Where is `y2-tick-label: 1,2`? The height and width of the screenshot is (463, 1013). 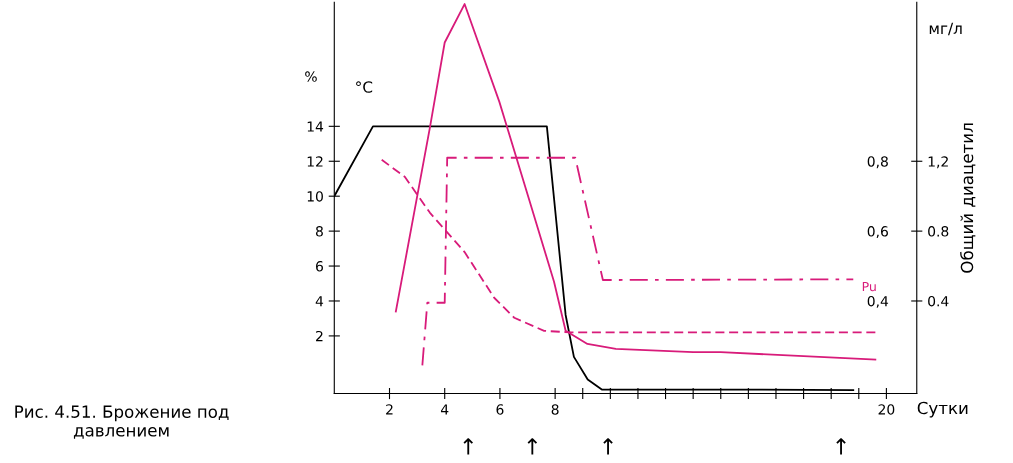 y2-tick-label: 1,2 is located at coordinates (938, 162).